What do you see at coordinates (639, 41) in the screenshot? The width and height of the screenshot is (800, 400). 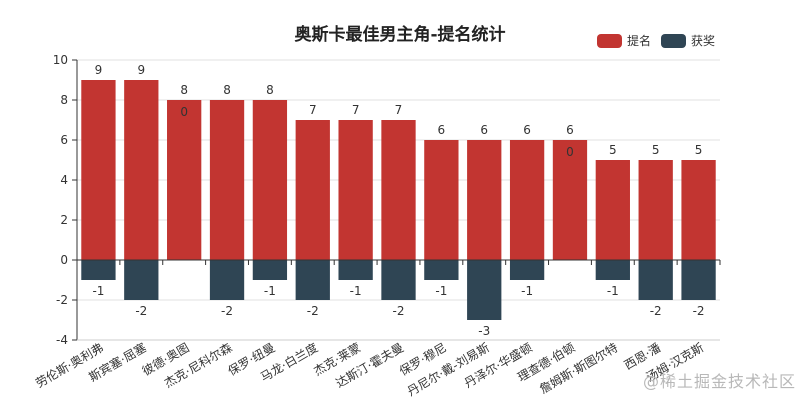 I see `legend-label-nominations: 提名` at bounding box center [639, 41].